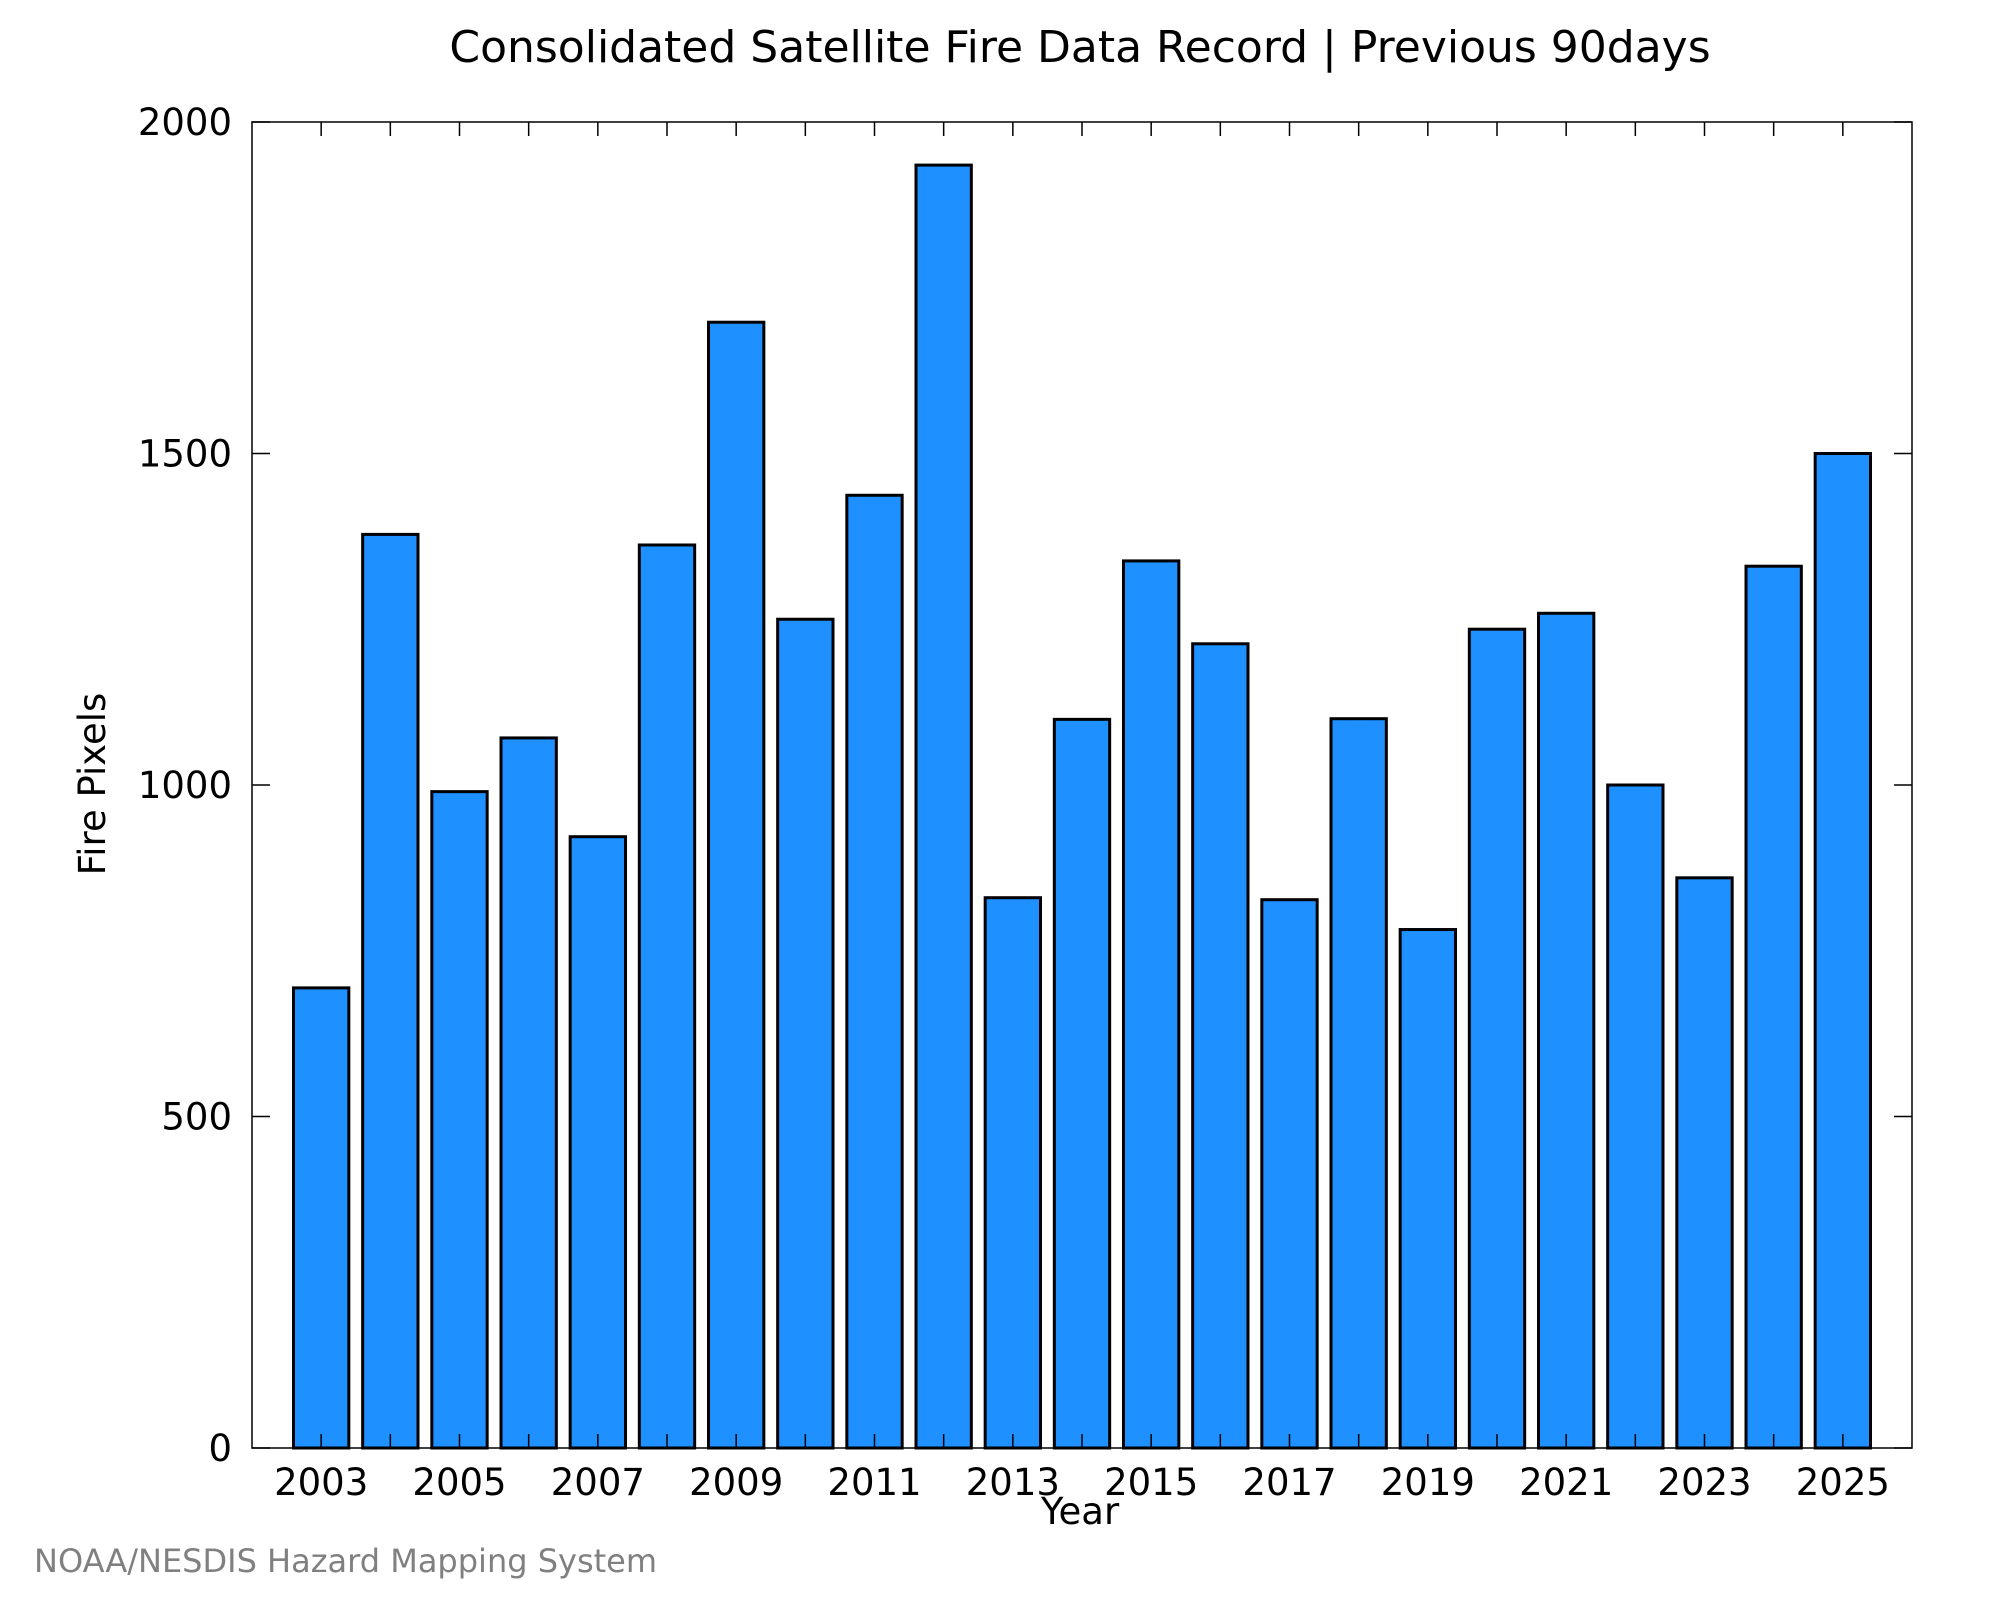 The width and height of the screenshot is (2000, 1600). I want to click on x-tick-label: 2009, so click(736, 1482).